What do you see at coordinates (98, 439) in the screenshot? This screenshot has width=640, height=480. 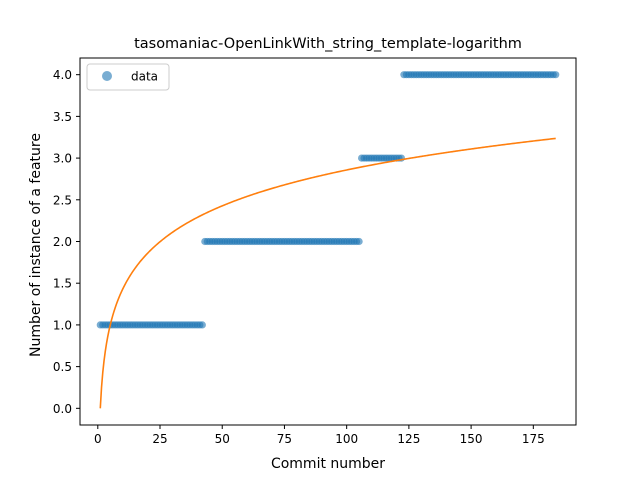 I see `x-tick-label: 0` at bounding box center [98, 439].